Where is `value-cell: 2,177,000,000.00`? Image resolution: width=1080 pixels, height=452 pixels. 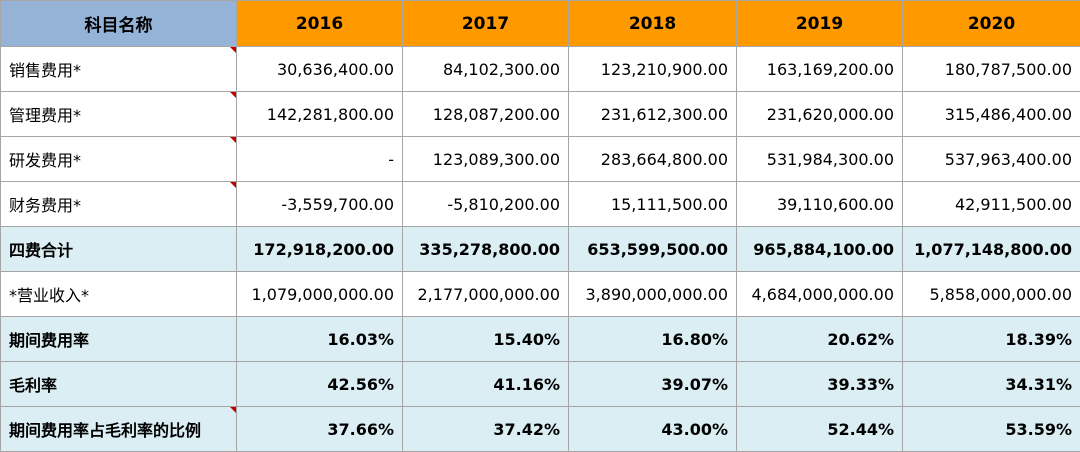
value-cell: 2,177,000,000.00 is located at coordinates (486, 294).